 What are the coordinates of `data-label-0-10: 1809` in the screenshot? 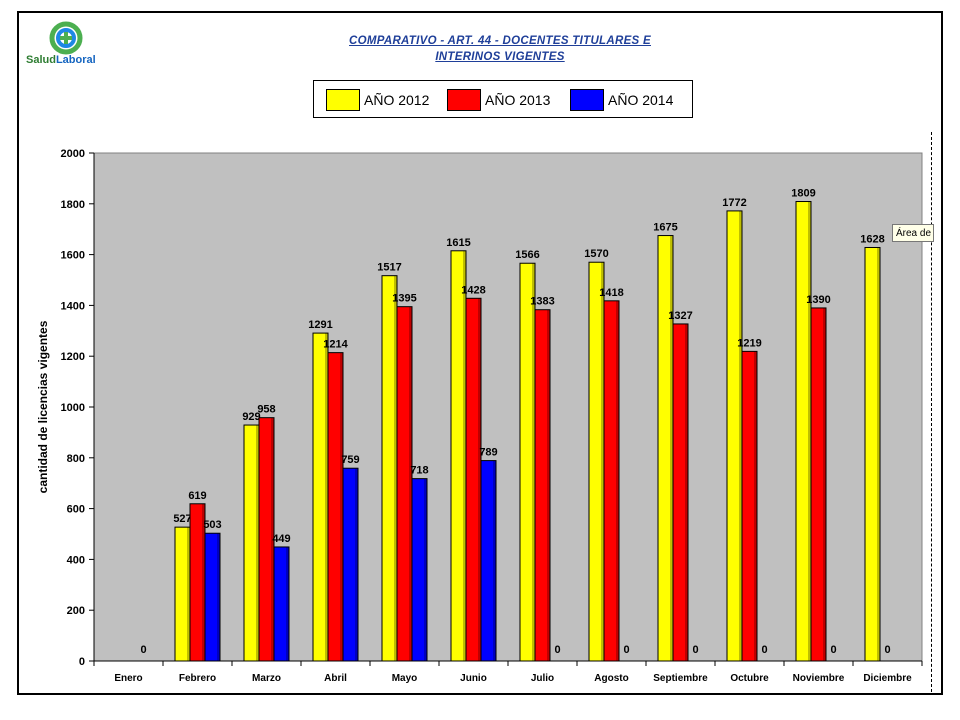 It's located at (803, 194).